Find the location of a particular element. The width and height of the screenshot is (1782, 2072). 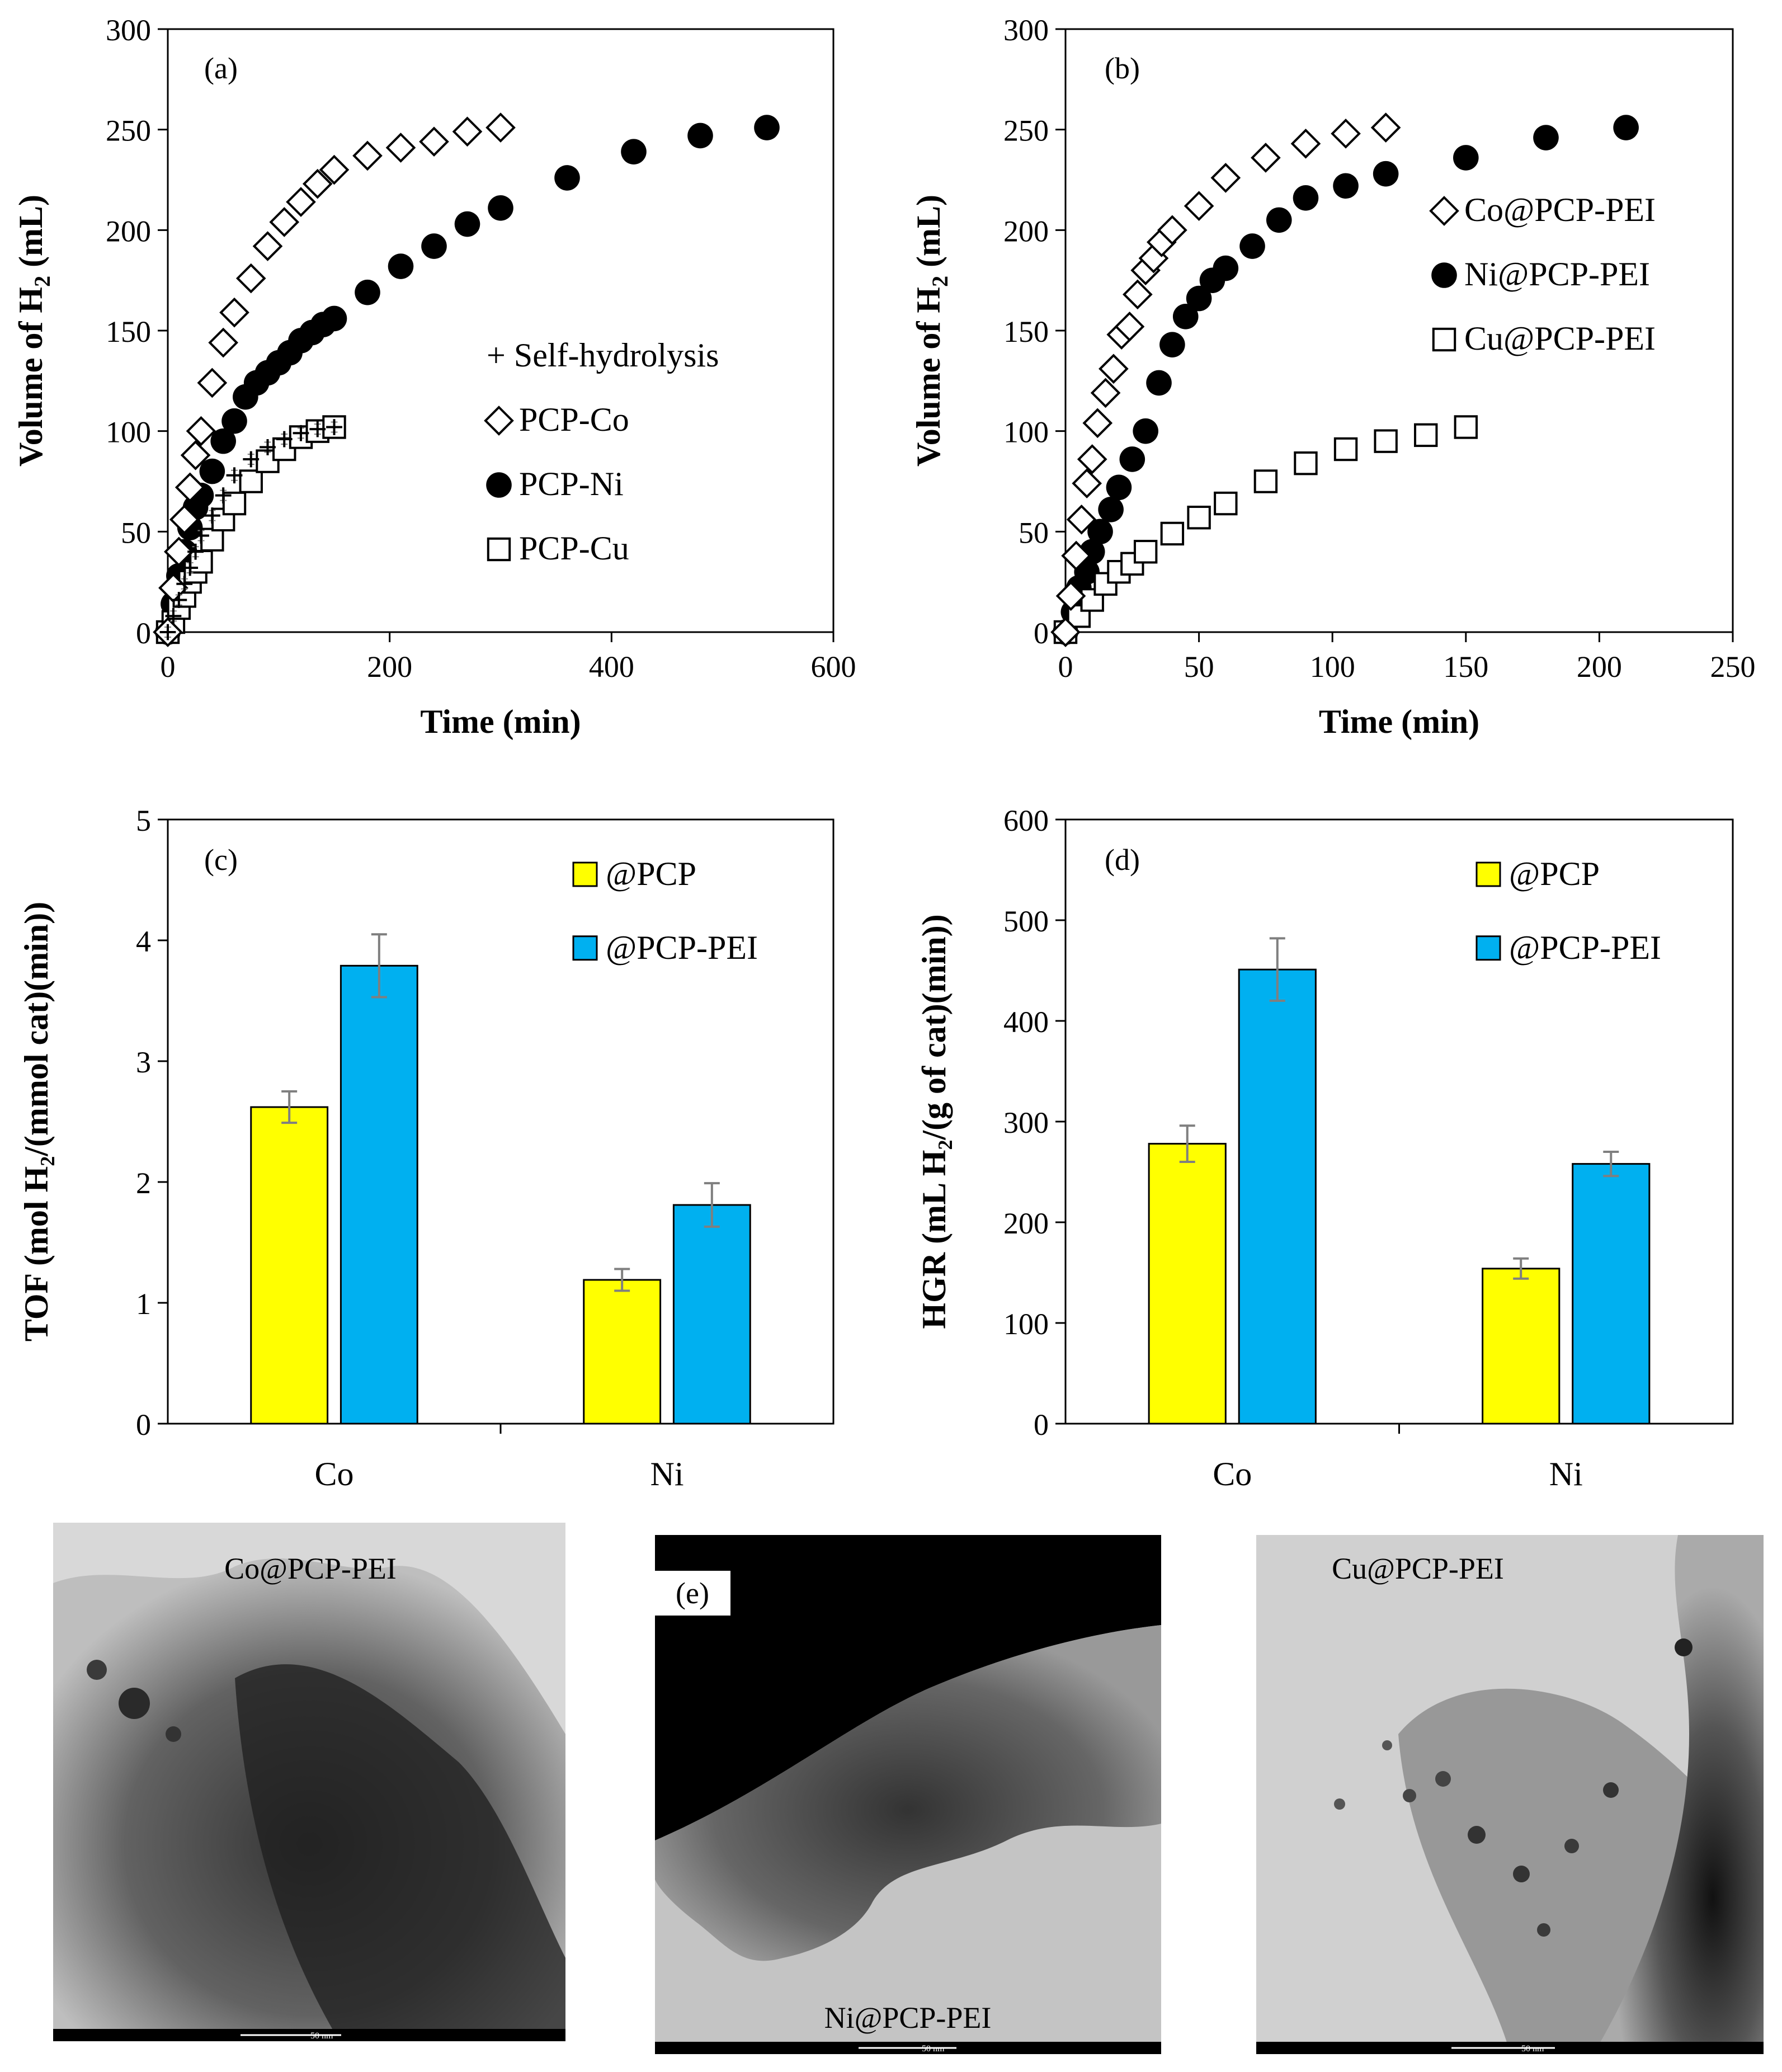

y-tick-label: 0 is located at coordinates (143, 633).